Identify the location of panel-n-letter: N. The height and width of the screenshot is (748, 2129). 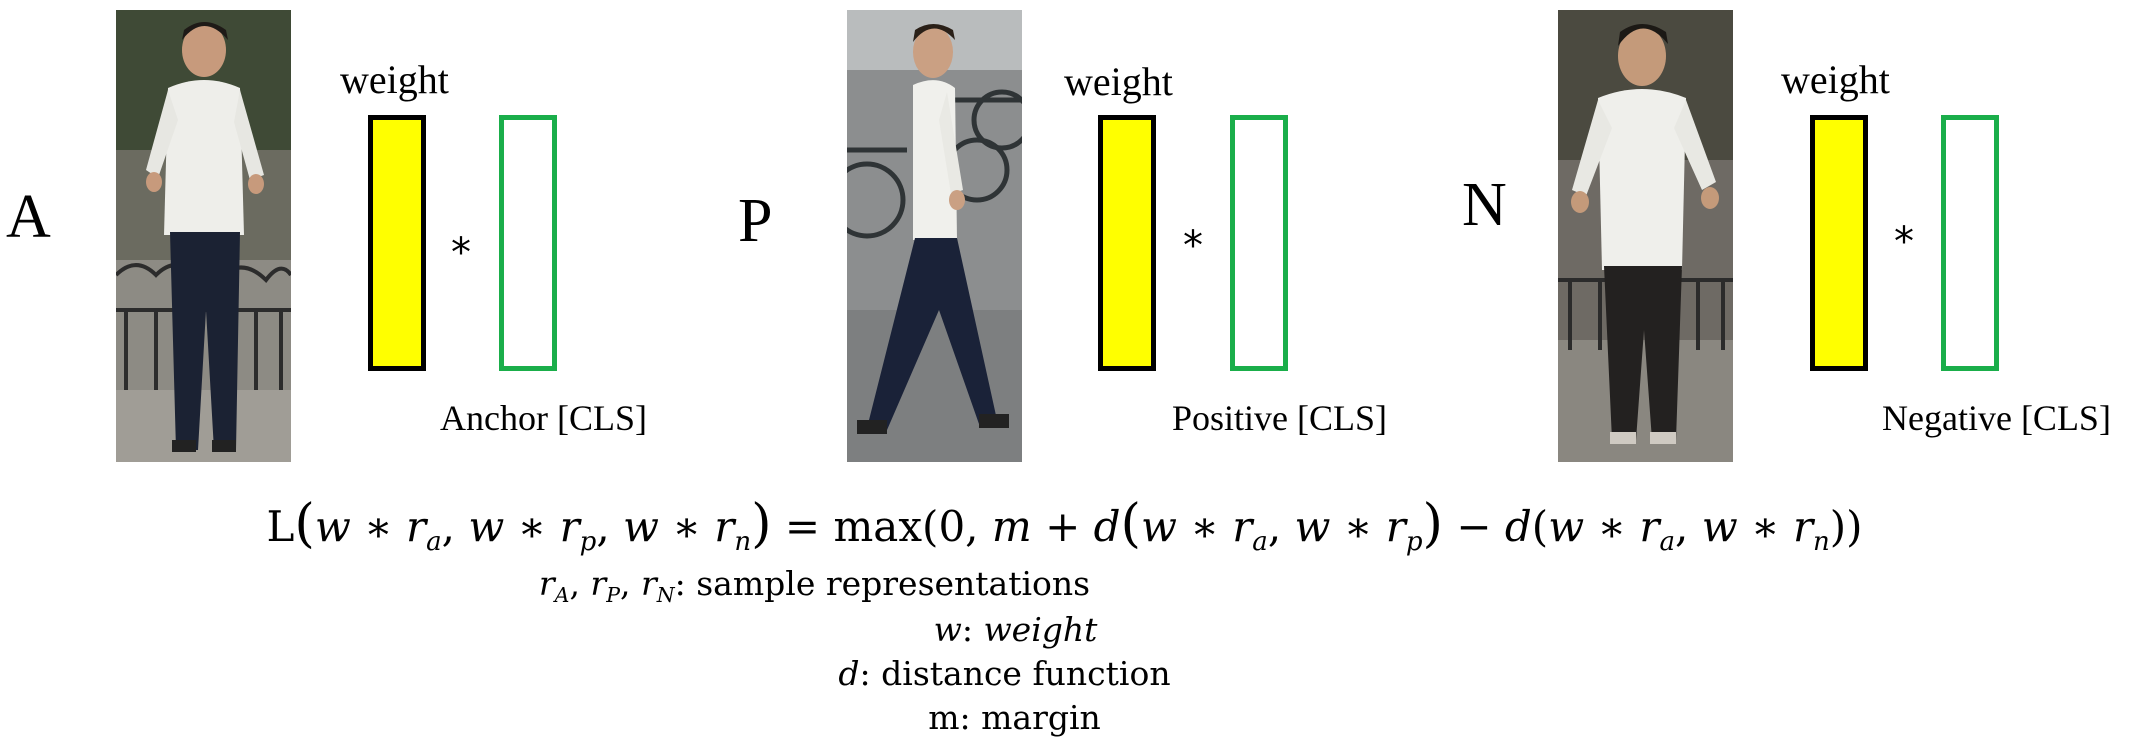
(1484, 205).